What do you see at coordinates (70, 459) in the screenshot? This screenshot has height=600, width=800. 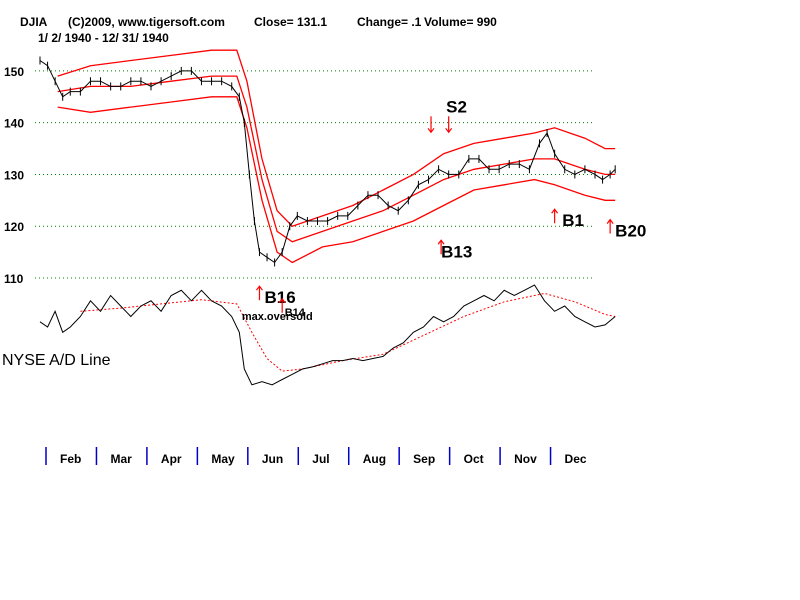 I see `month-label: Feb` at bounding box center [70, 459].